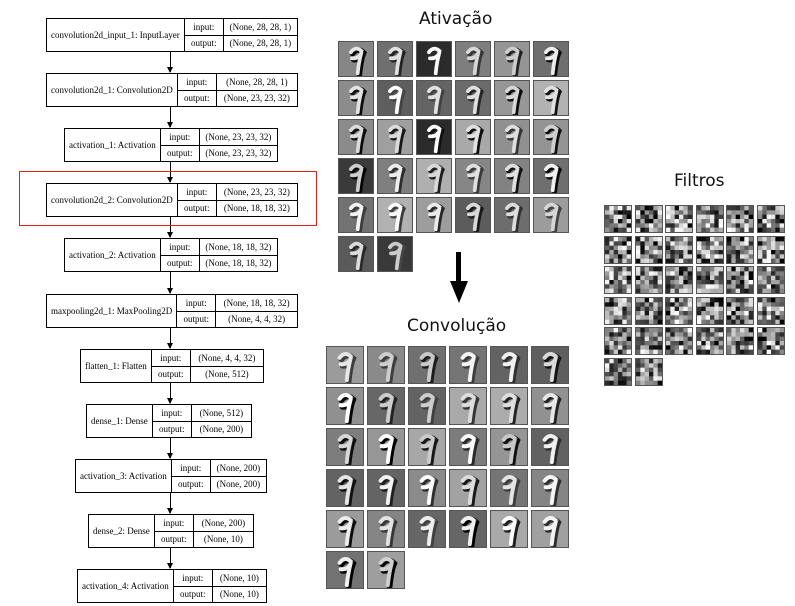  Describe the element at coordinates (113, 255) in the screenshot. I see `layer-name: activation_2: Activation` at that location.